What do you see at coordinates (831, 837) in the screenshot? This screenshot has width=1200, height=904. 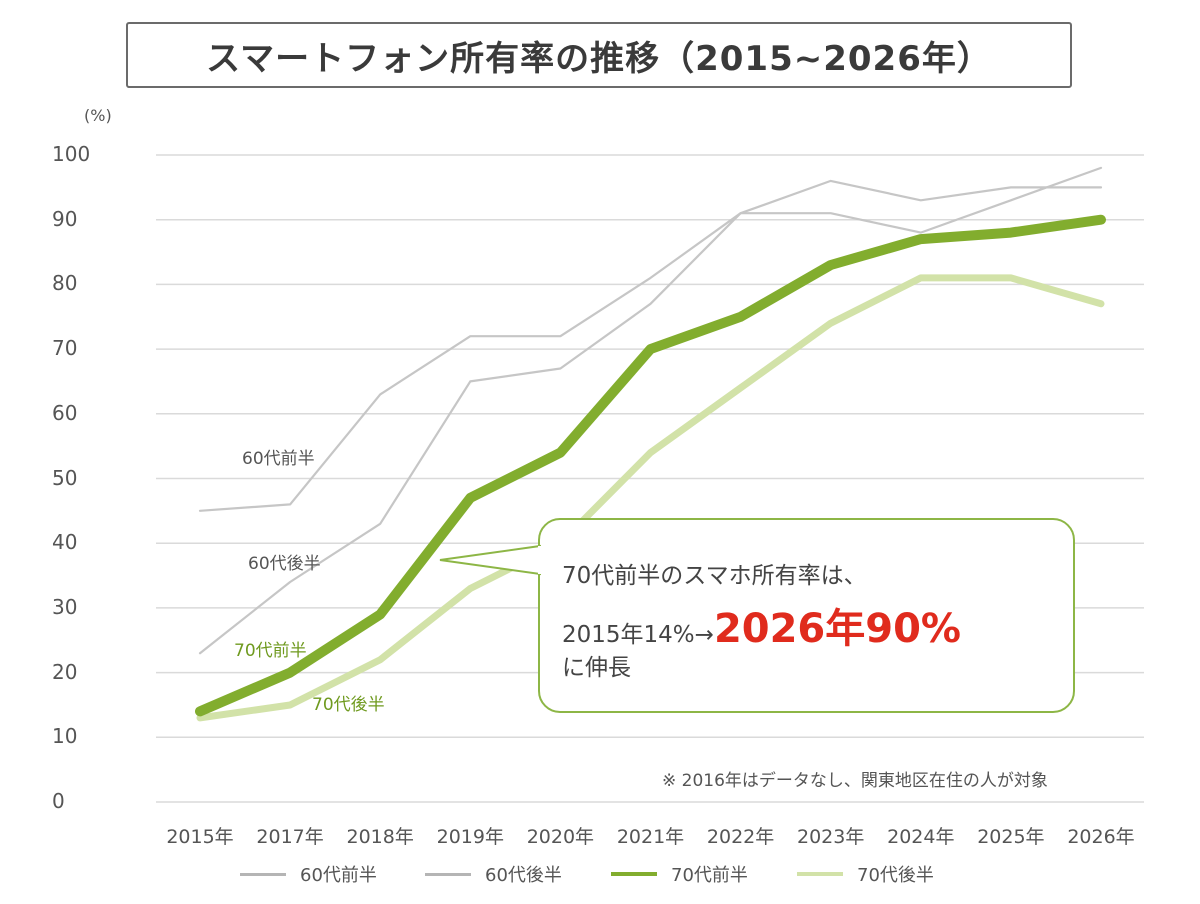 I see `x-tick-label: 2023年` at bounding box center [831, 837].